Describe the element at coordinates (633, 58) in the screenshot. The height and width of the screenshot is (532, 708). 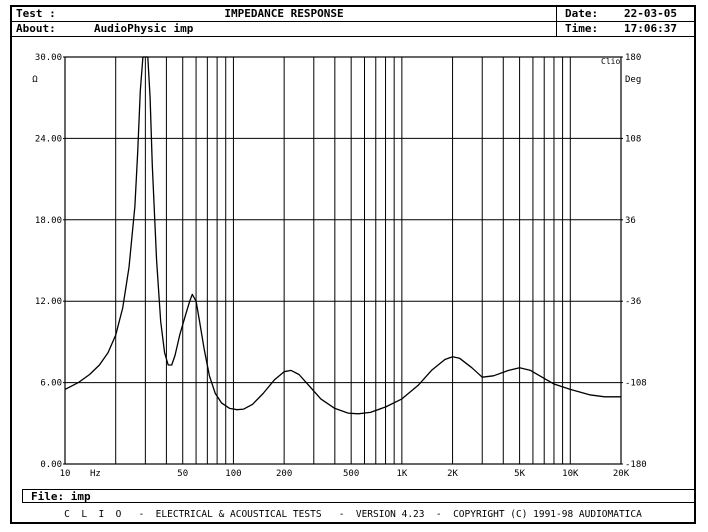
I see `y2-tick-label: 180` at that location.